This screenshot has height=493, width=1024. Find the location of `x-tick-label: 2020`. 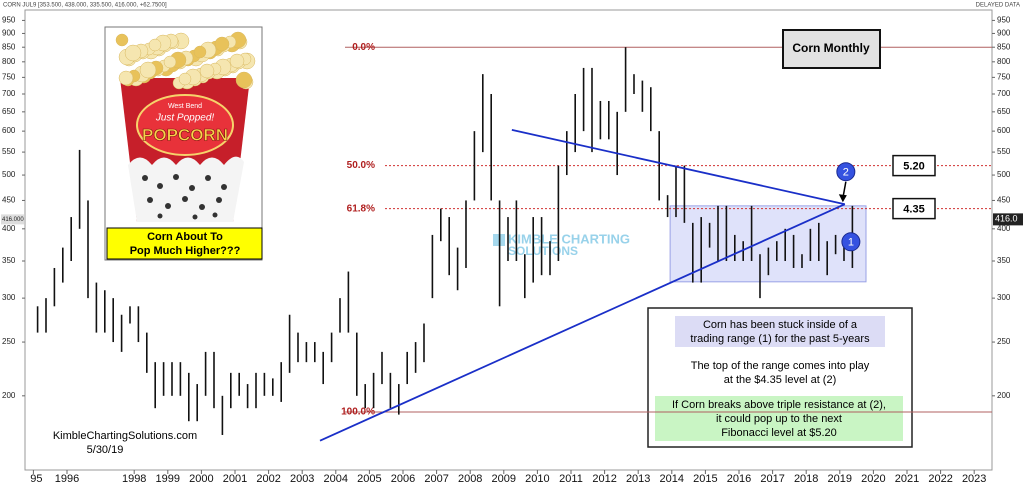

x-tick-label: 2020 is located at coordinates (873, 479).